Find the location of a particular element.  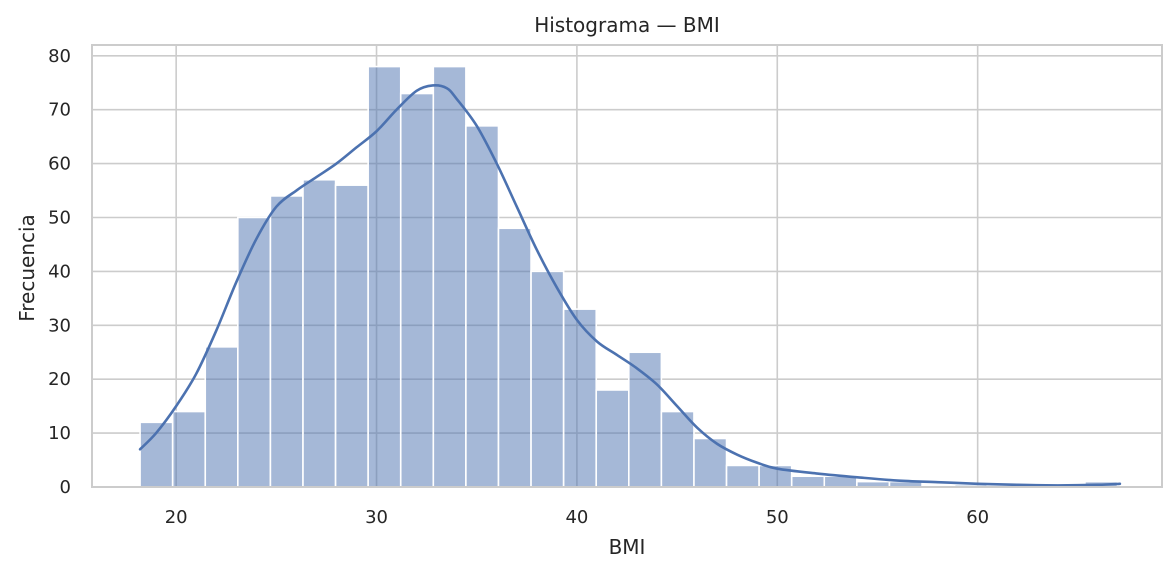

y-tick-label: 60 is located at coordinates (59, 164).